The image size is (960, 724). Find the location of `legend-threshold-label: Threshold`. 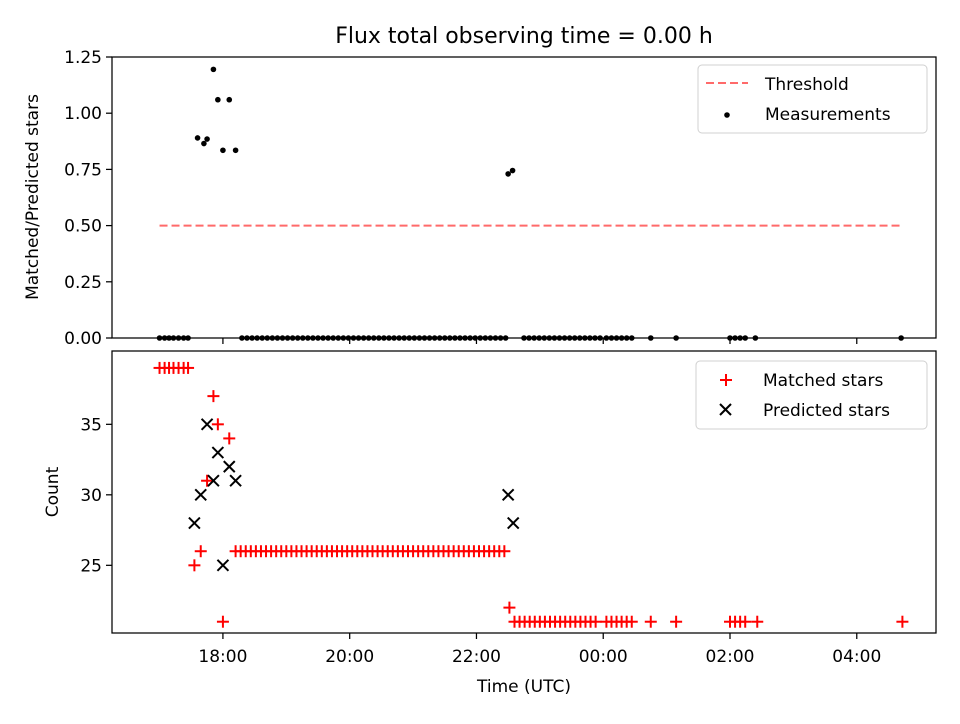

legend-threshold-label: Threshold is located at coordinates (806, 85).